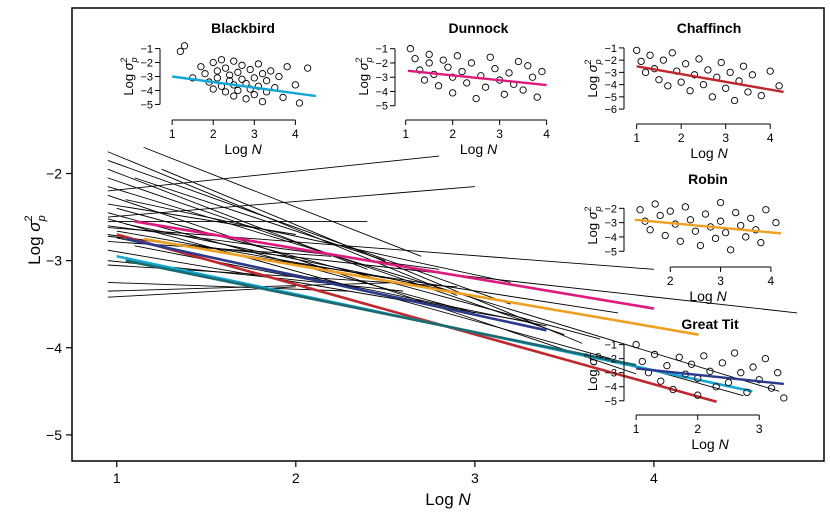 Image resolution: width=830 pixels, height=512 pixels. What do you see at coordinates (654, 478) in the screenshot?
I see `main-x-tick-label: 4` at bounding box center [654, 478].